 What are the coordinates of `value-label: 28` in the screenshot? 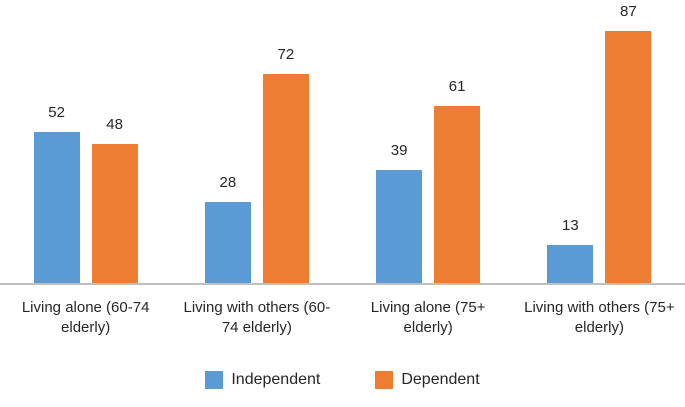 It's located at (228, 182).